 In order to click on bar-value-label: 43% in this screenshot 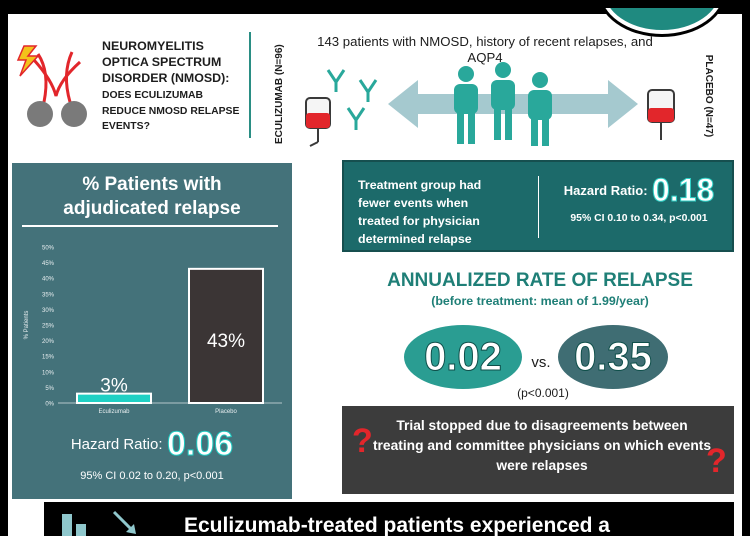, I will do `click(226, 341)`.